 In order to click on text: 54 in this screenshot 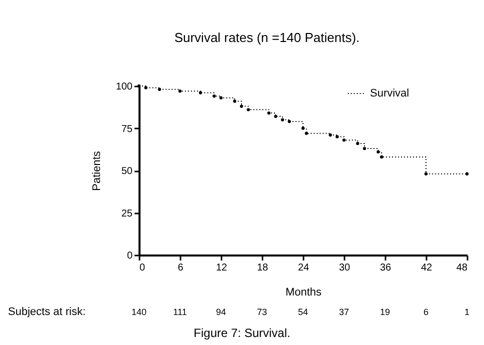, I will do `click(303, 312)`.